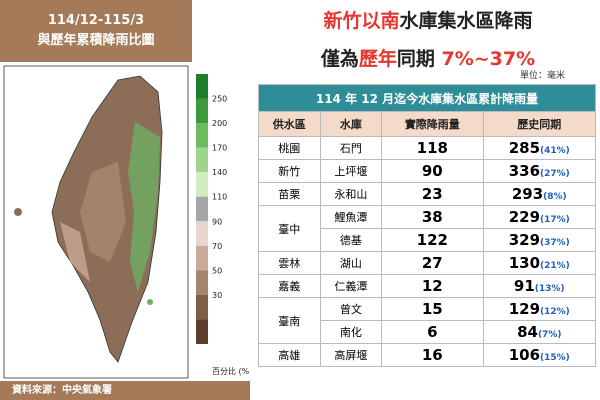 The image size is (600, 400). Describe the element at coordinates (289, 355) in the screenshot. I see `region: 高雄` at that location.